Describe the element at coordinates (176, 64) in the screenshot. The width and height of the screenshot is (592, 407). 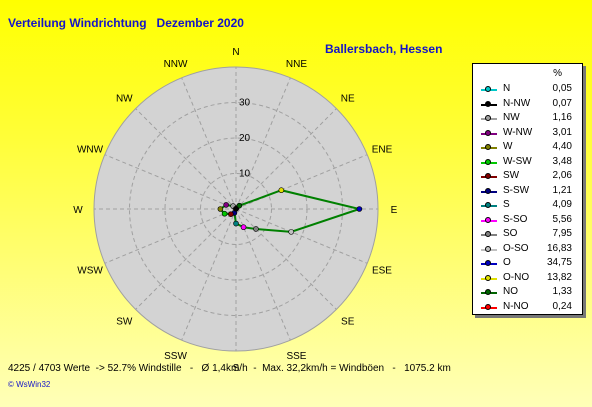
I see `direction-label: NNW` at that location.